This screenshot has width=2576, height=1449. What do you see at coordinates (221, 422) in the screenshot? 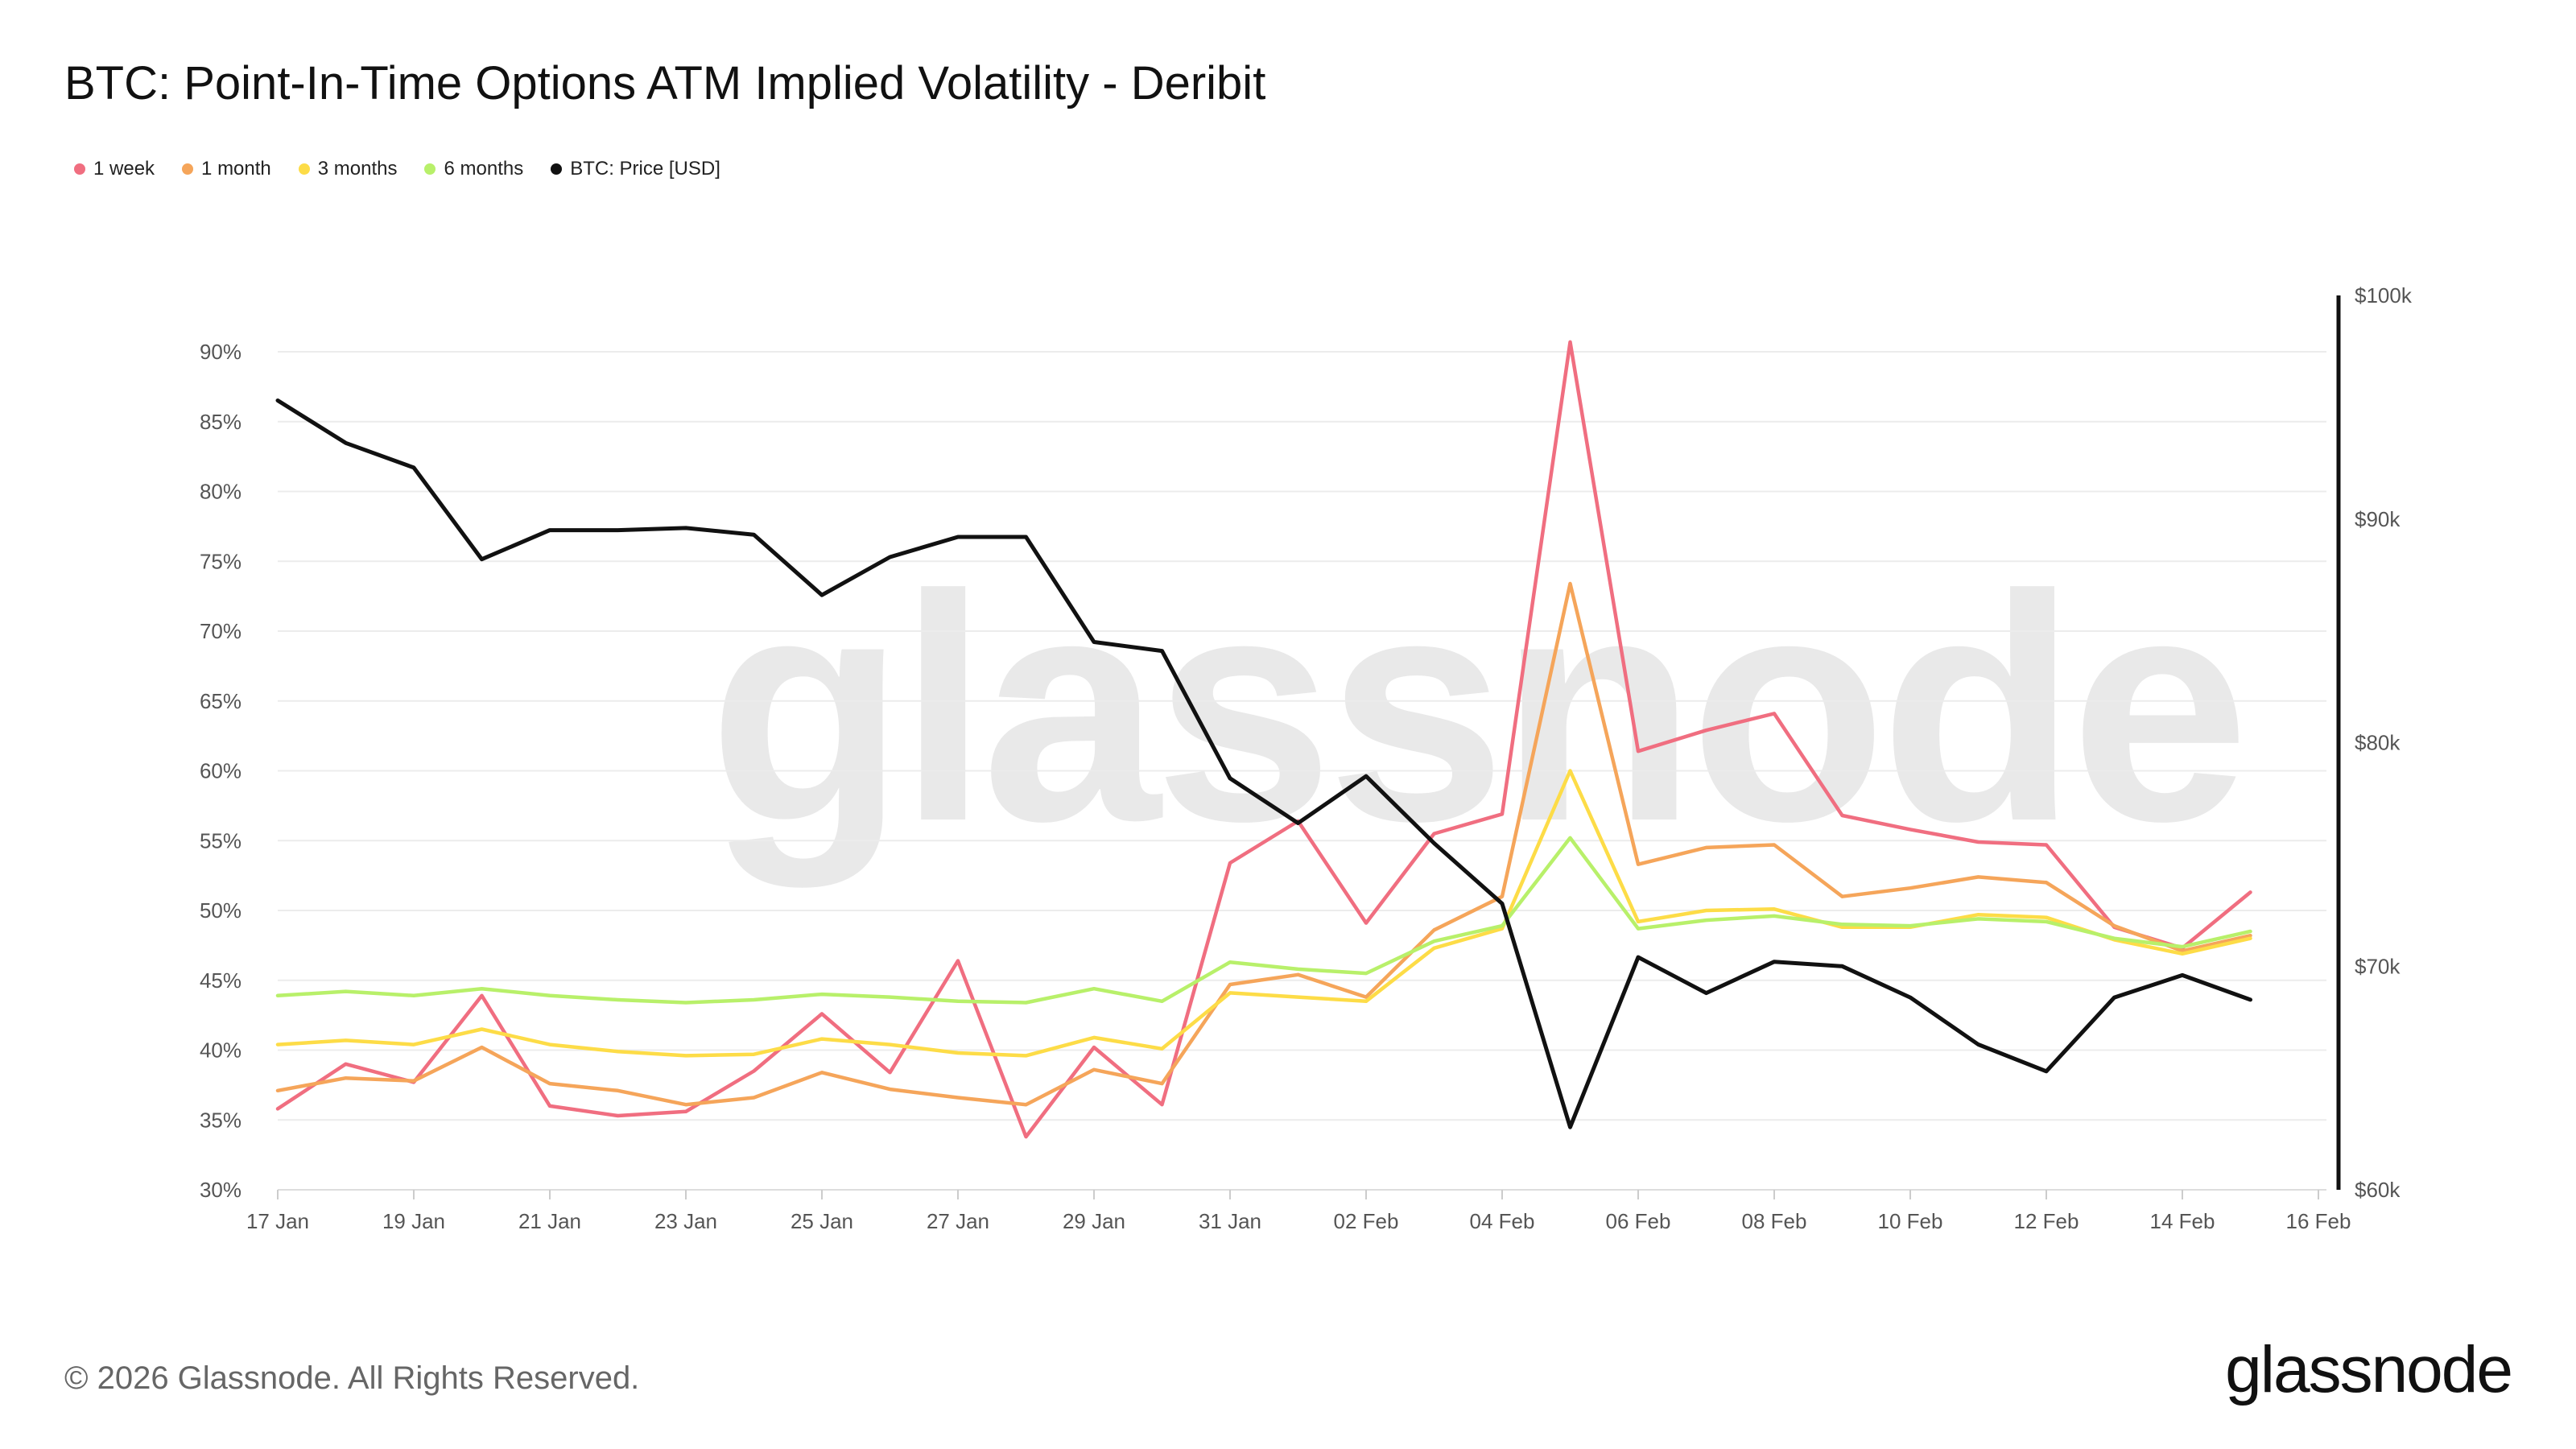
I see `y-left-tick-label: 85%` at bounding box center [221, 422].